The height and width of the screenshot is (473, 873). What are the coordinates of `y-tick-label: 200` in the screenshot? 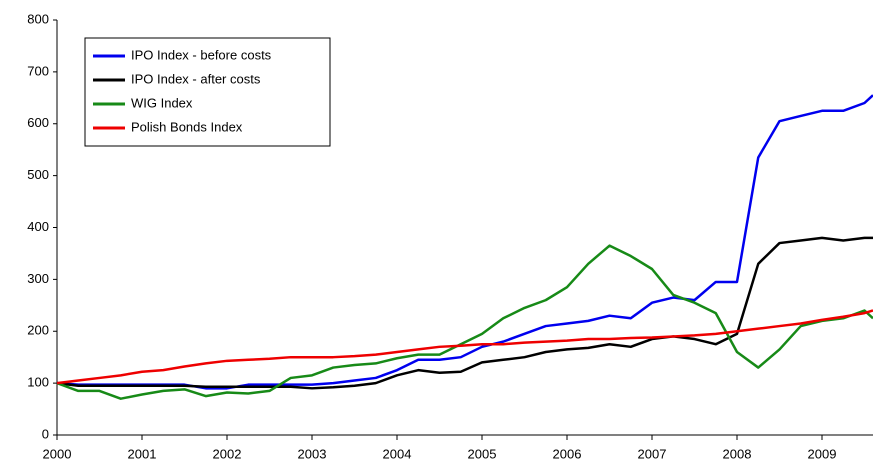 It's located at (38, 330).